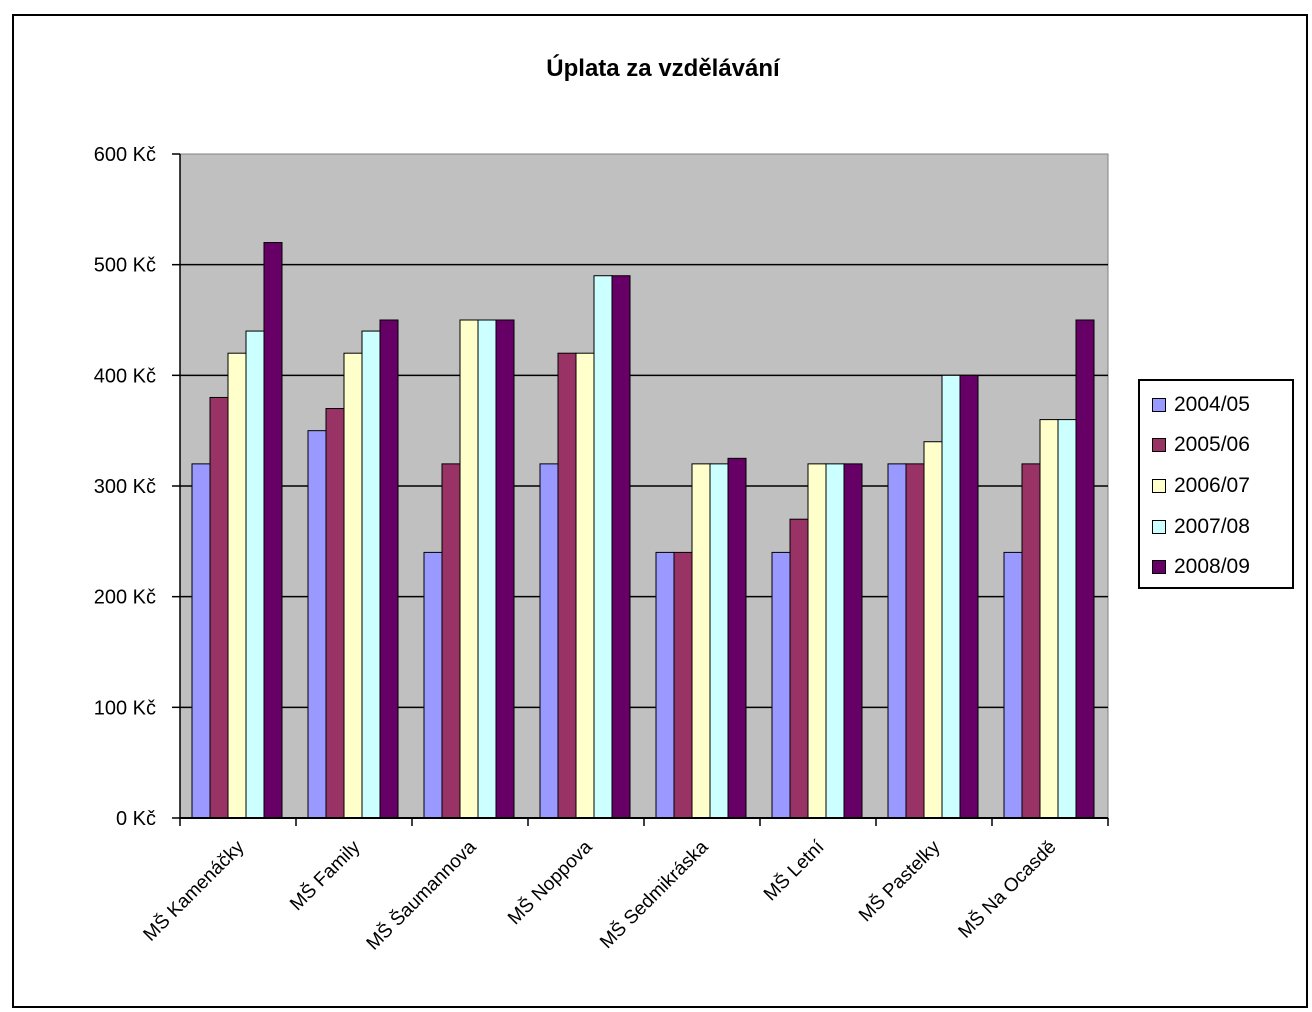 The image size is (1312, 1012). I want to click on legend: 2004/05 2005/06 2006/07 2007/08 2008/09, so click(1216, 484).